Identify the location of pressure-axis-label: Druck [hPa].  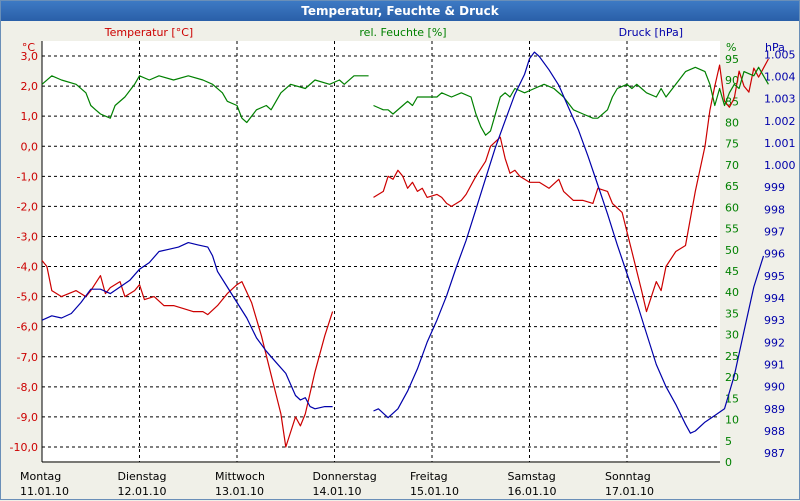
(651, 32).